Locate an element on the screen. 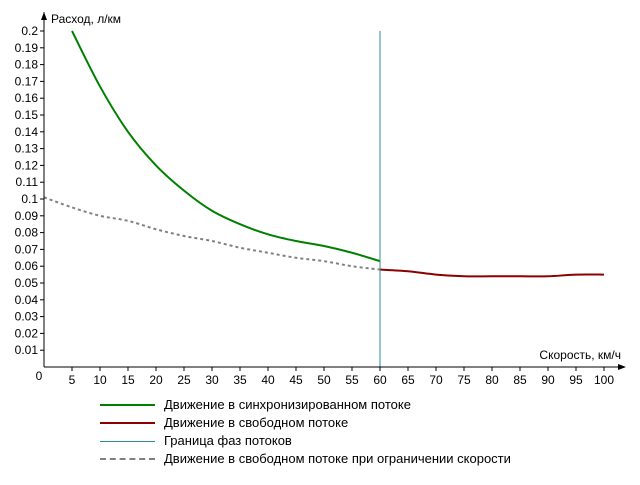  x-tick-label: 5 is located at coordinates (72, 380).